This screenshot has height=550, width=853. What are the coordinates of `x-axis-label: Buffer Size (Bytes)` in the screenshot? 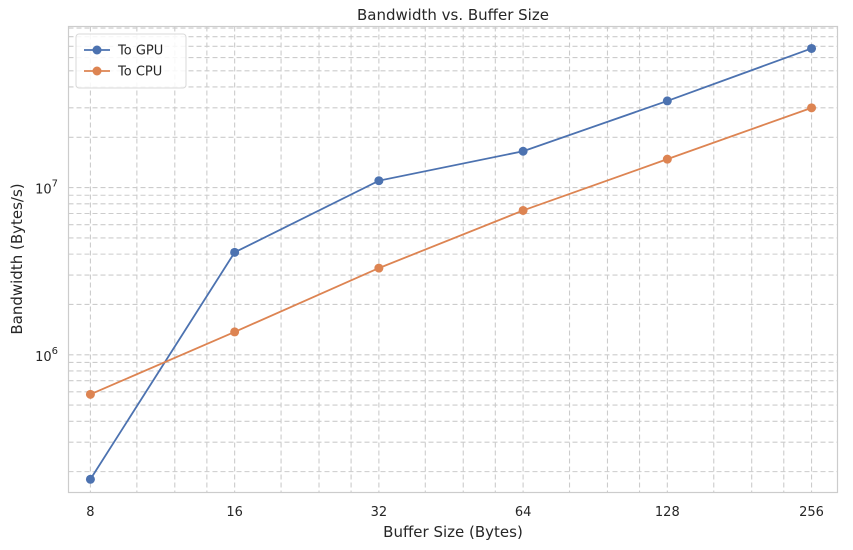 It's located at (453, 532).